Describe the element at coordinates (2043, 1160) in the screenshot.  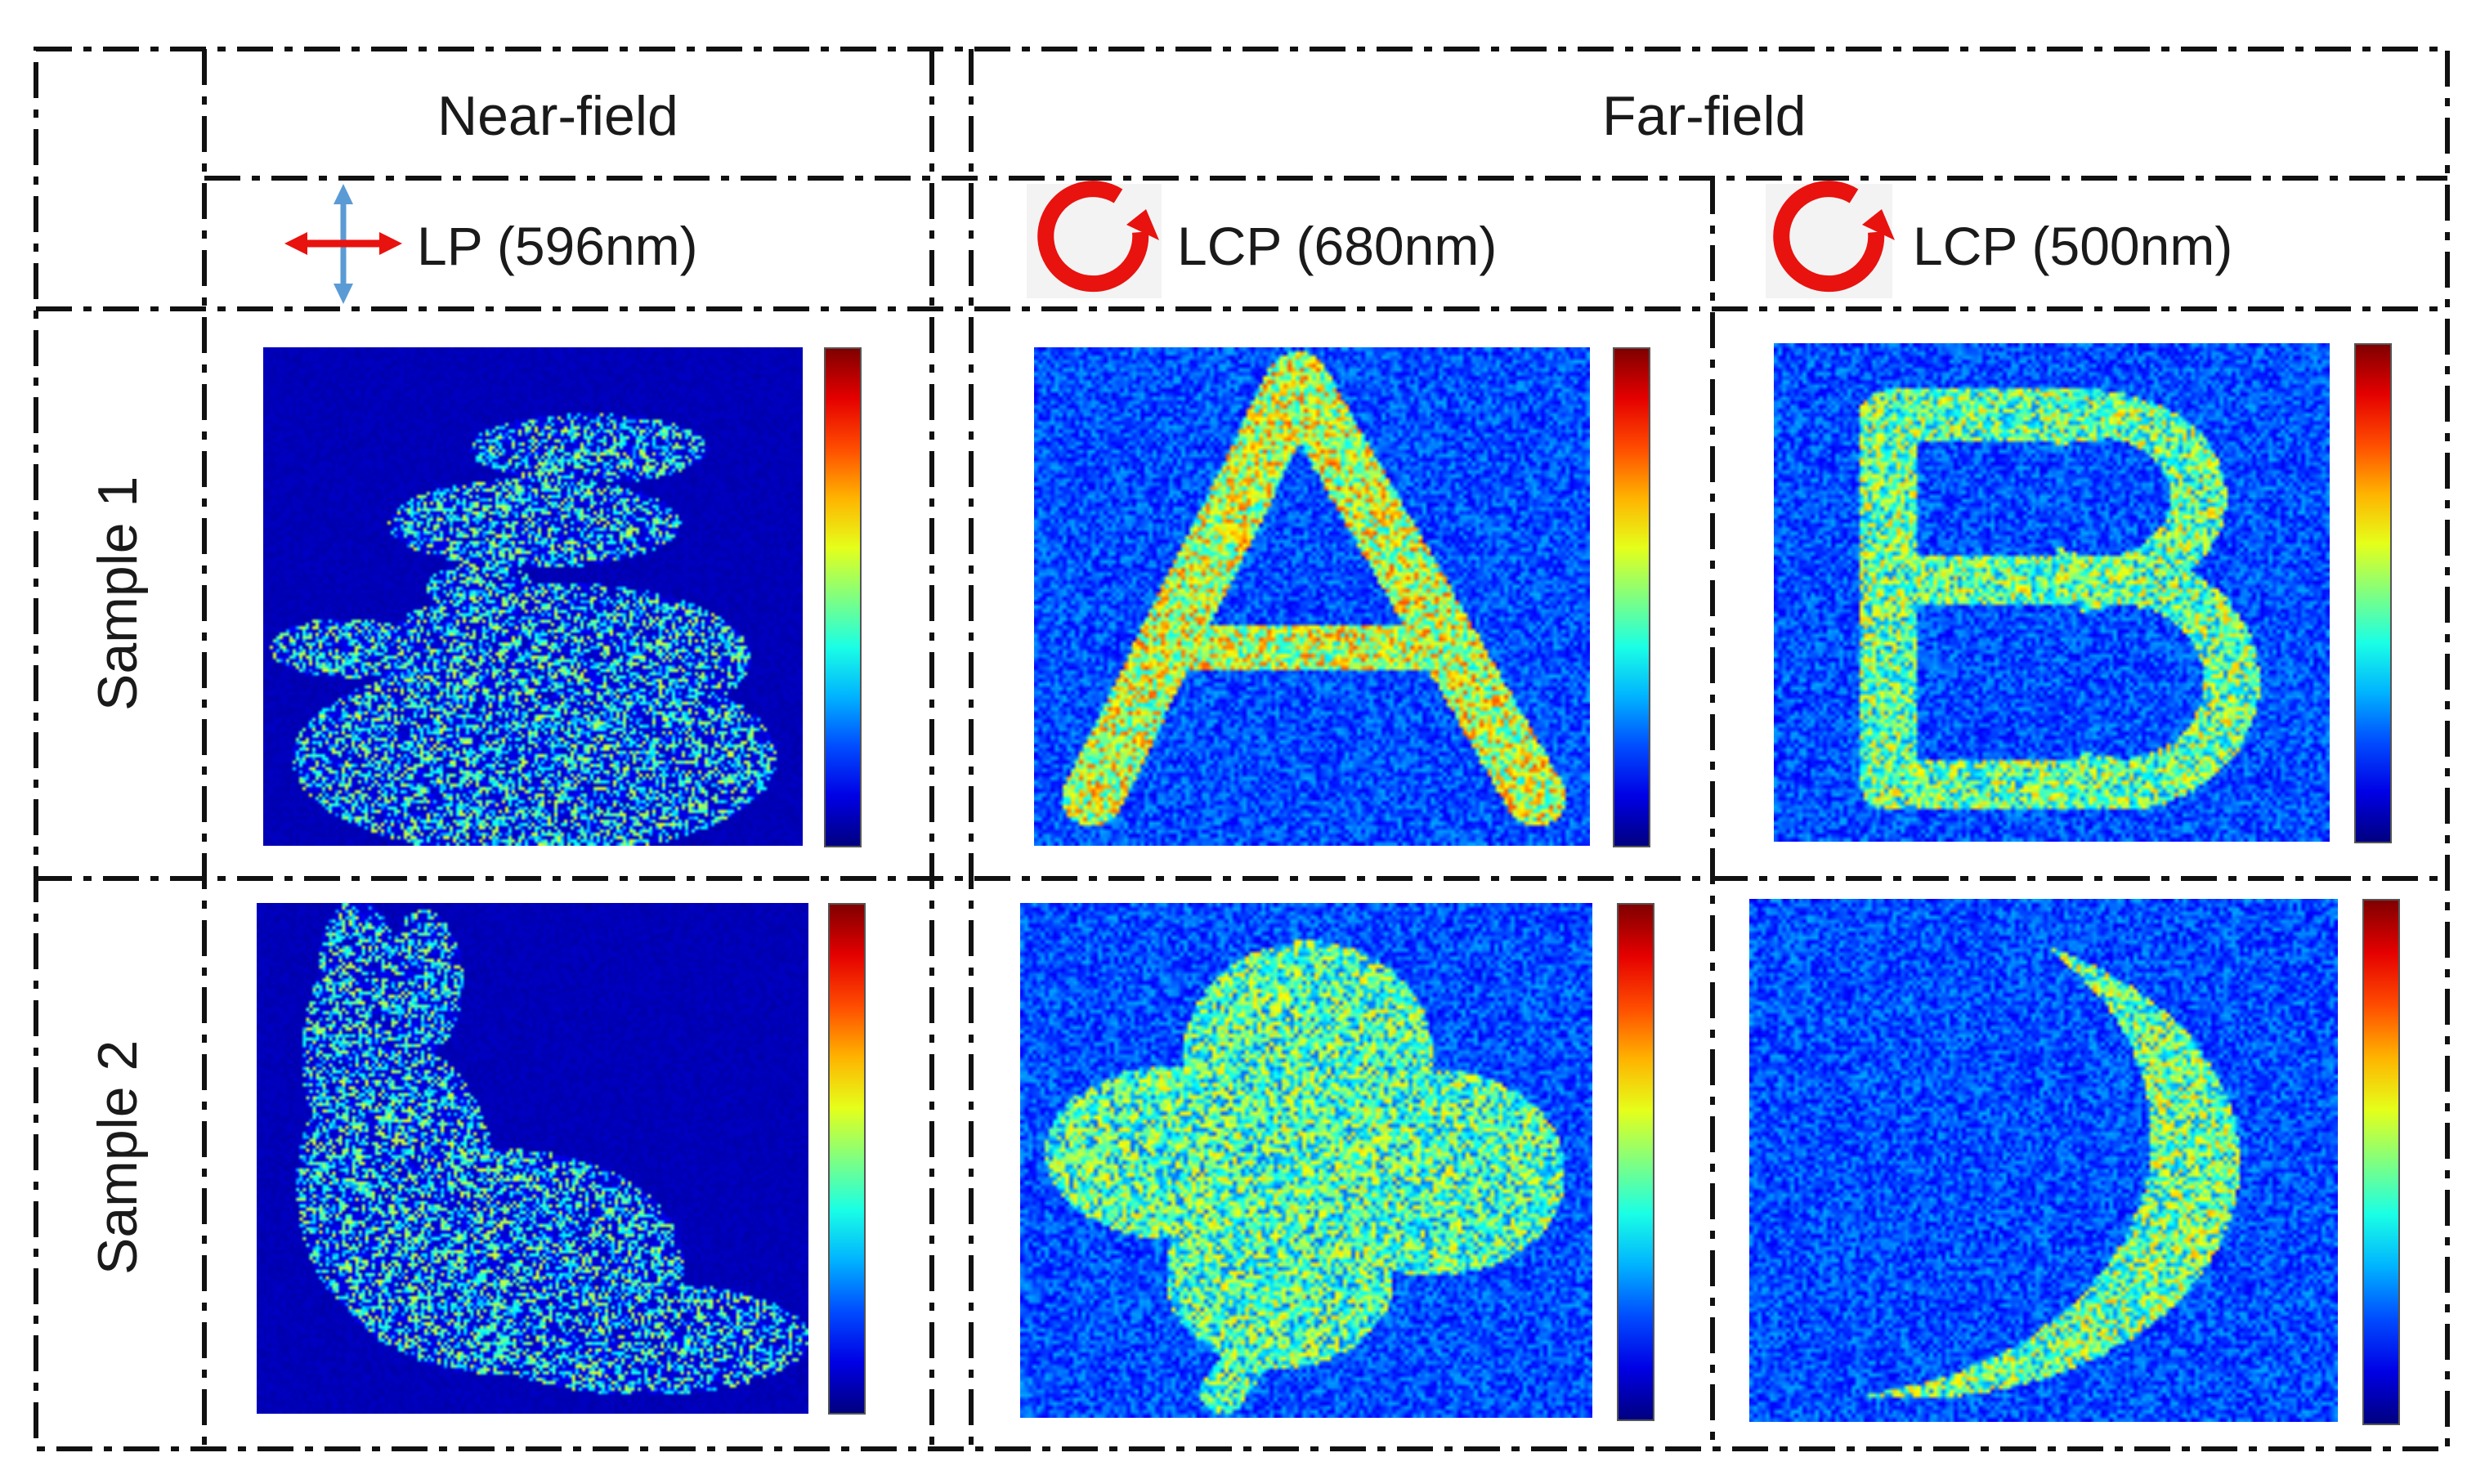
I see `far-field-crescent-heatmap` at that location.